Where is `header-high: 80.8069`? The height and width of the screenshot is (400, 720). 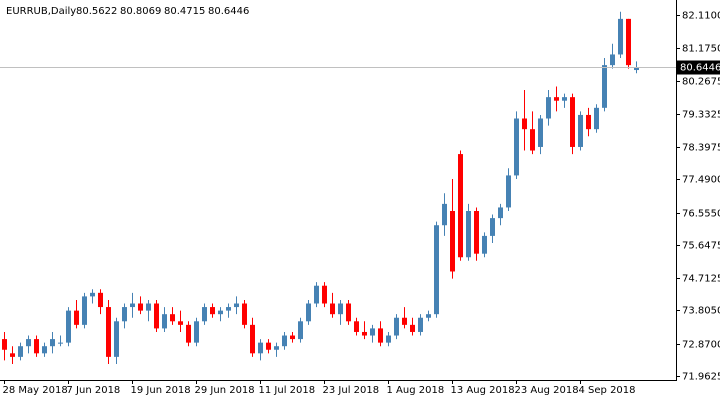 header-high: 80.8069 is located at coordinates (140, 11).